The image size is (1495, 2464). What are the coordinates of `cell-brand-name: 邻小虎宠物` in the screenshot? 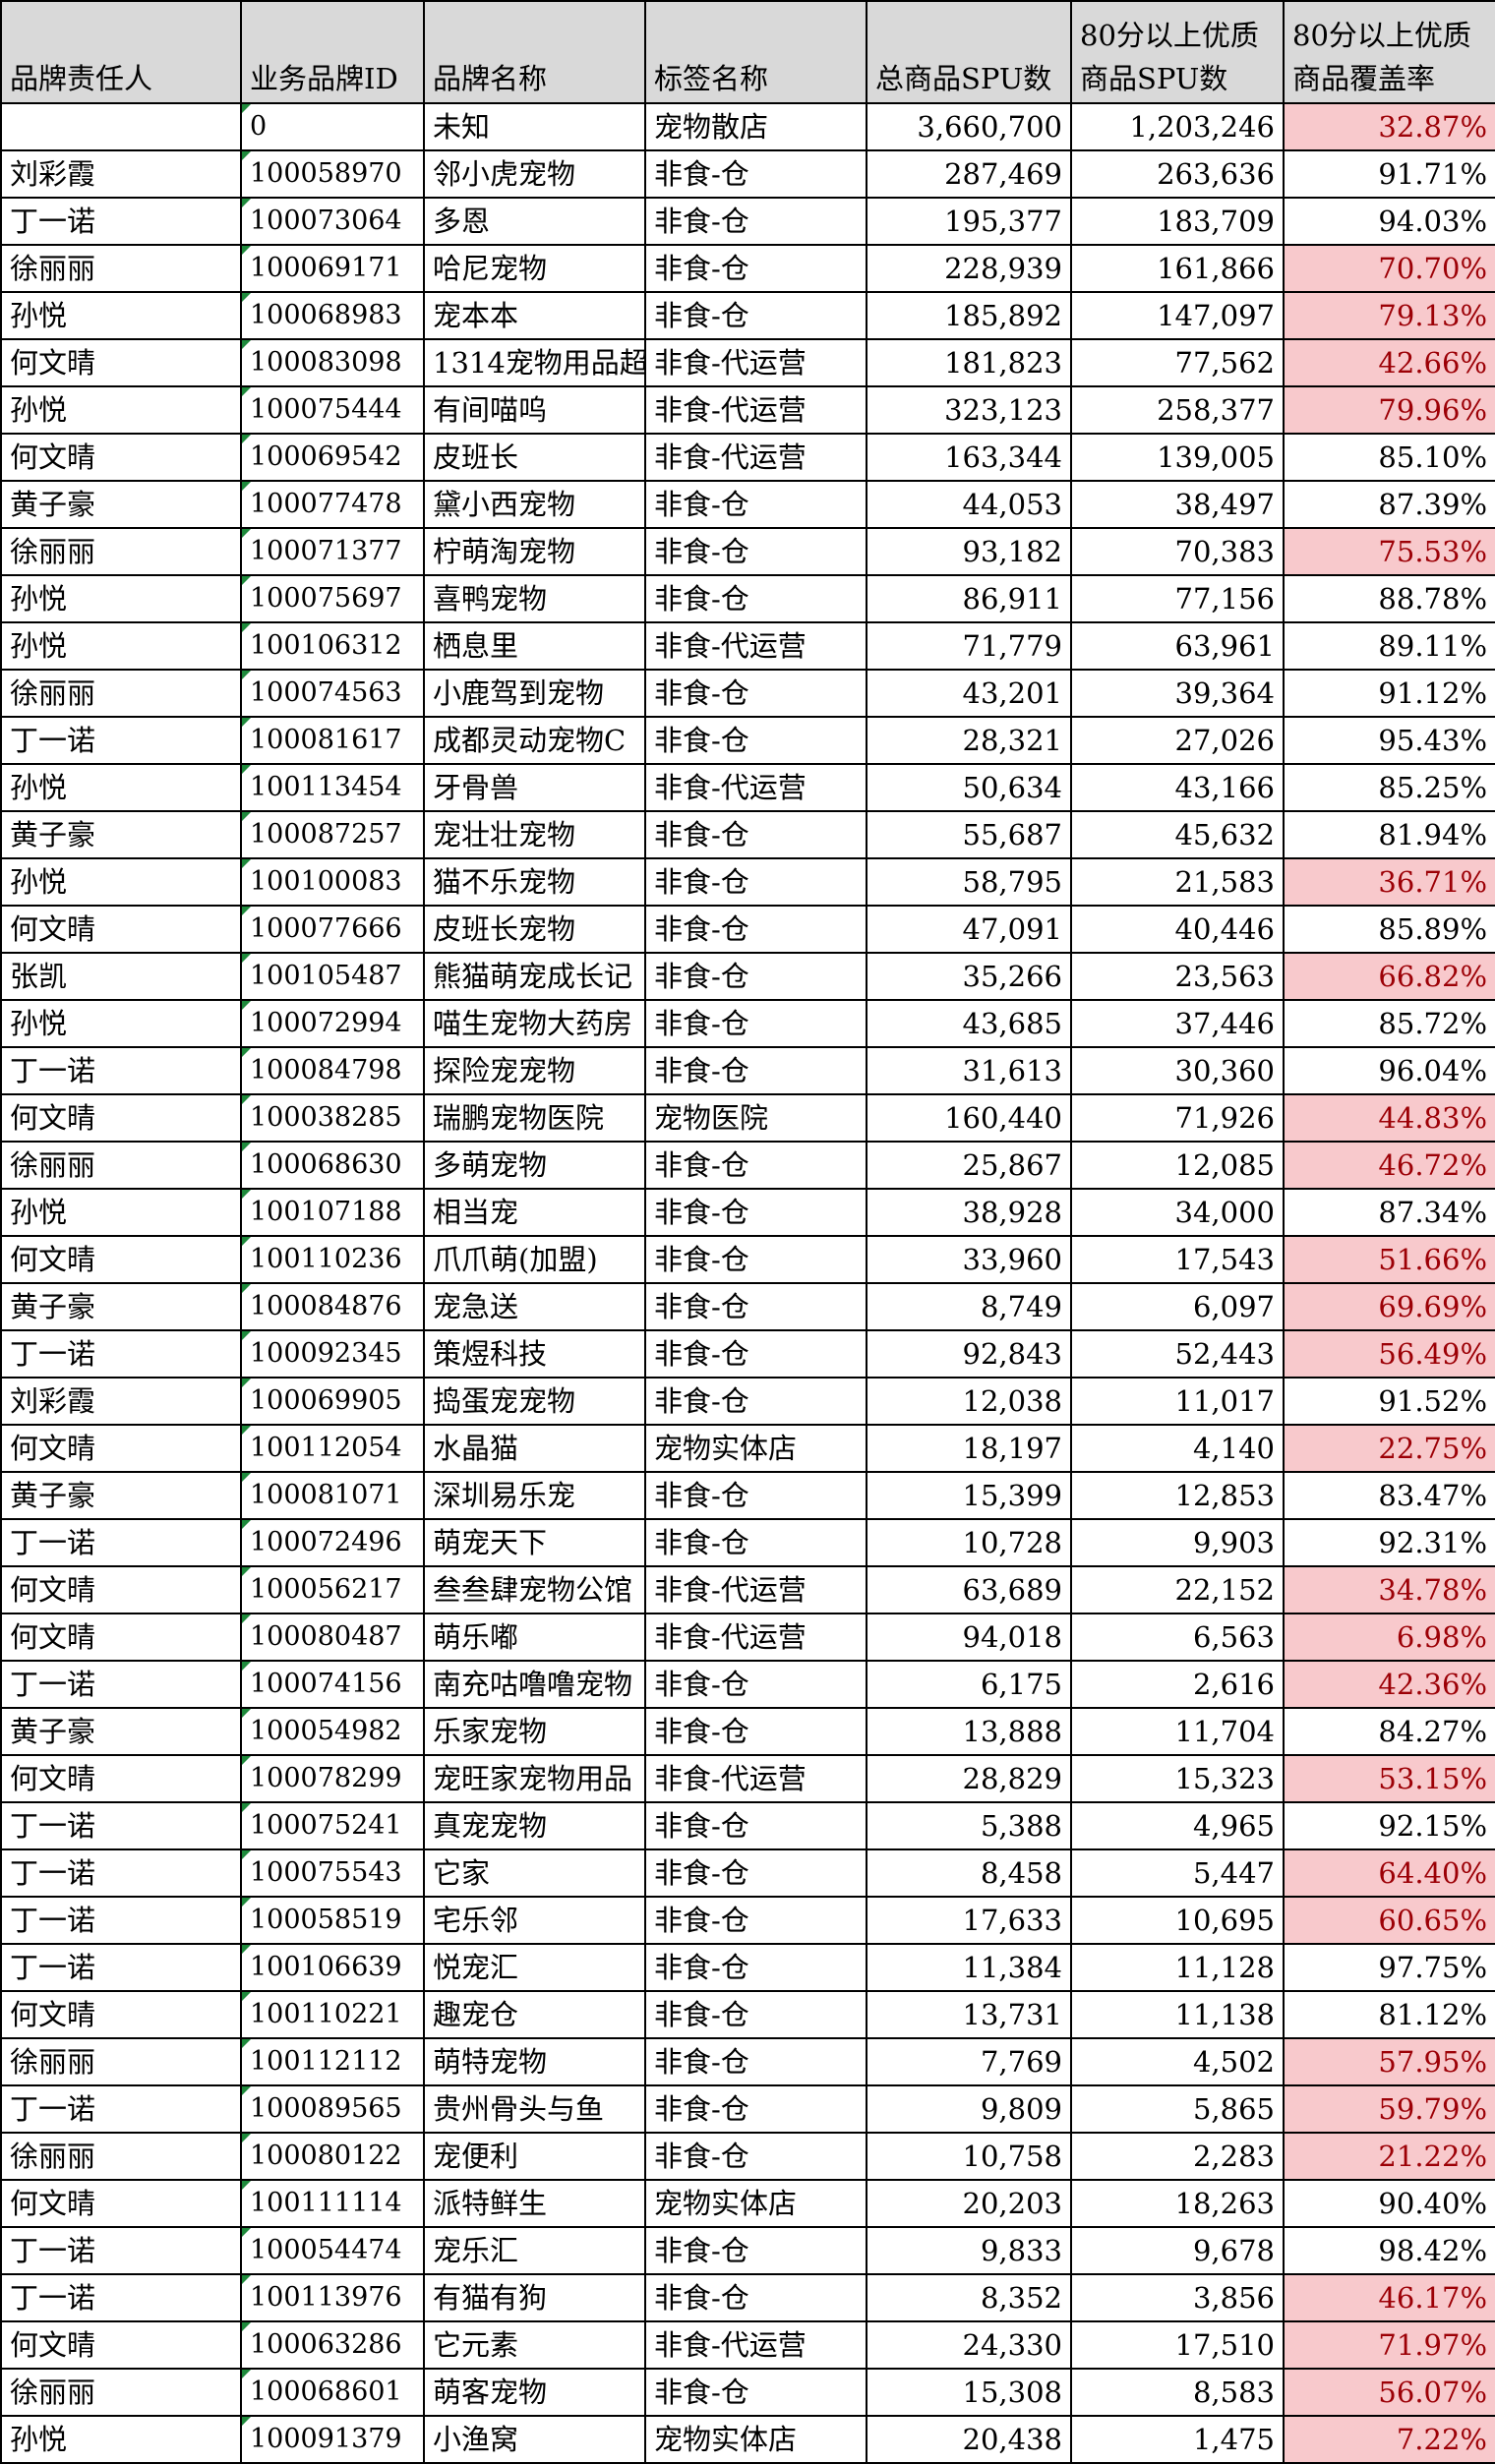 It's located at (534, 174).